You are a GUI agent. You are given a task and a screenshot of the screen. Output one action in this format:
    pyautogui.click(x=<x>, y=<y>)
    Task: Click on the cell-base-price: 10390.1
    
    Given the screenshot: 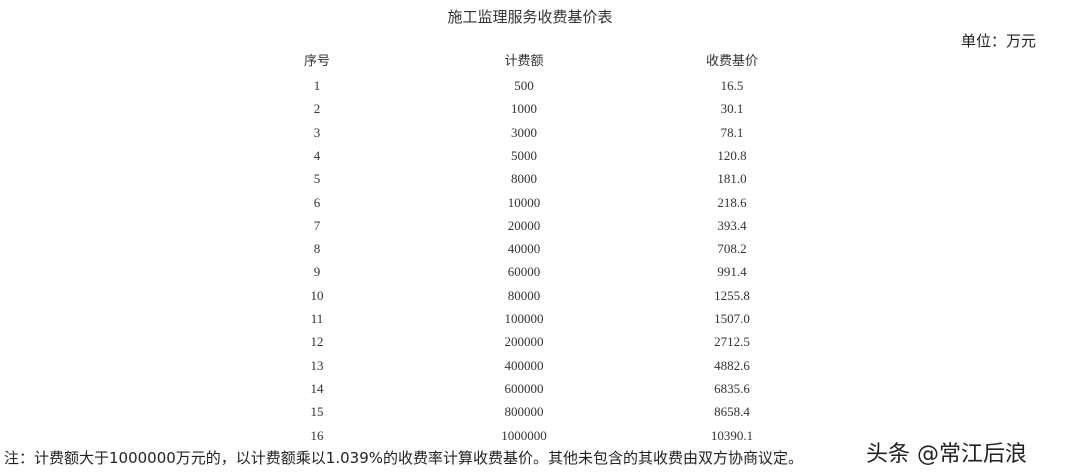 What is the action you would take?
    pyautogui.click(x=732, y=435)
    